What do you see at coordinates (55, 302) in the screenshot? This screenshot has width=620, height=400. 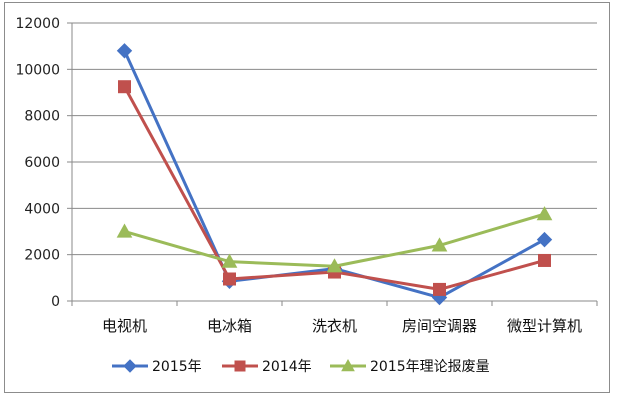 I see `y-tick-label: 0` at bounding box center [55, 302].